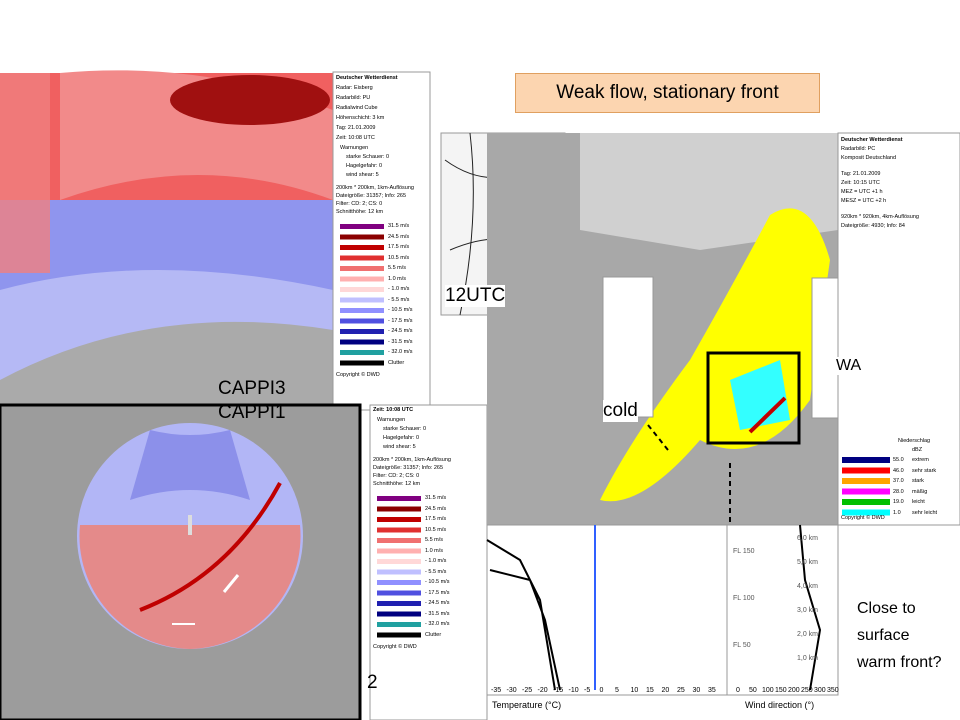  I want to click on arrow, so click(231, 583).